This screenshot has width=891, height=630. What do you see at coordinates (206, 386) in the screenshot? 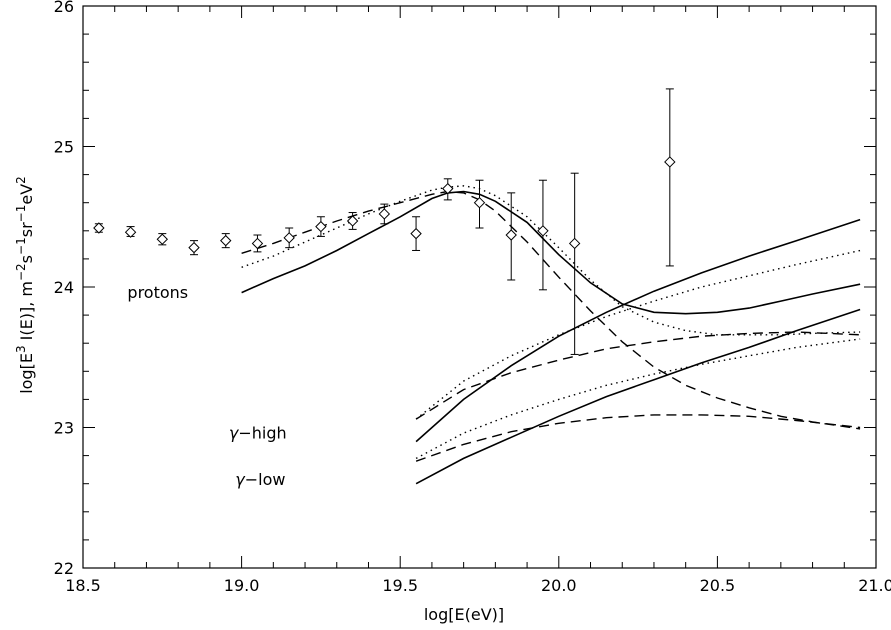
I see `annotations: protons γ−high γ−low` at bounding box center [206, 386].